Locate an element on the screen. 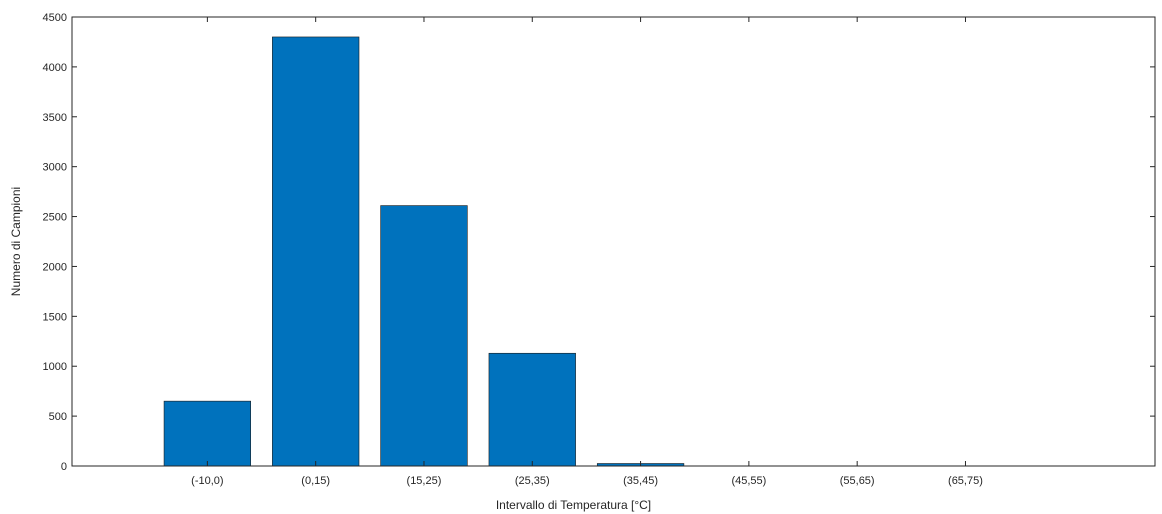 Image resolution: width=1162 pixels, height=514 pixels. x-axis-label: Intervallo di Temperatura [°C] is located at coordinates (573, 505).